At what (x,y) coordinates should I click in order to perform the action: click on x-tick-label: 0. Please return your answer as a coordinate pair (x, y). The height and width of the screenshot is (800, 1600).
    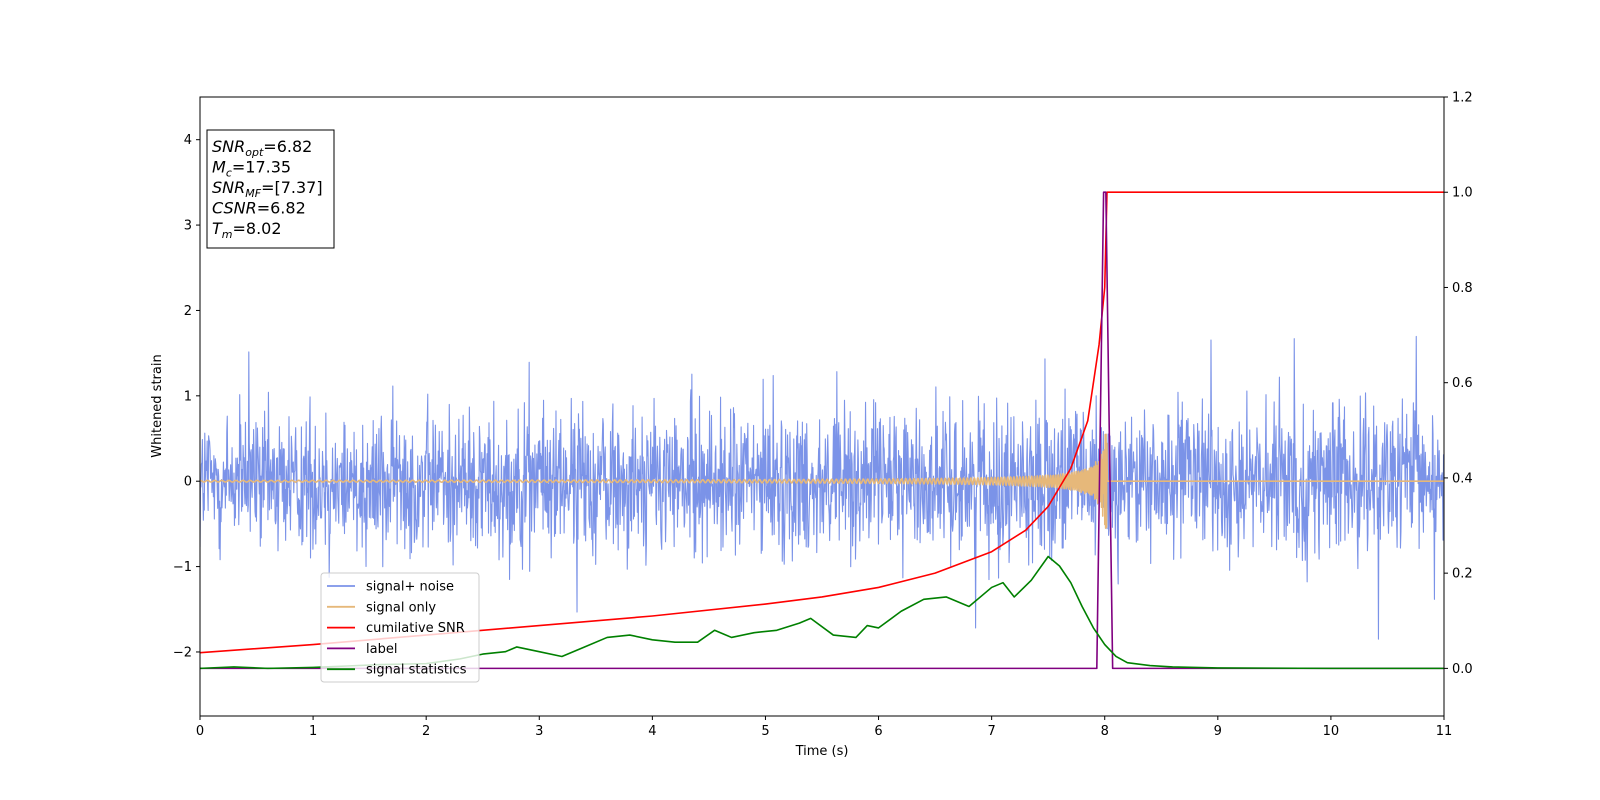
    Looking at the image, I should click on (200, 731).